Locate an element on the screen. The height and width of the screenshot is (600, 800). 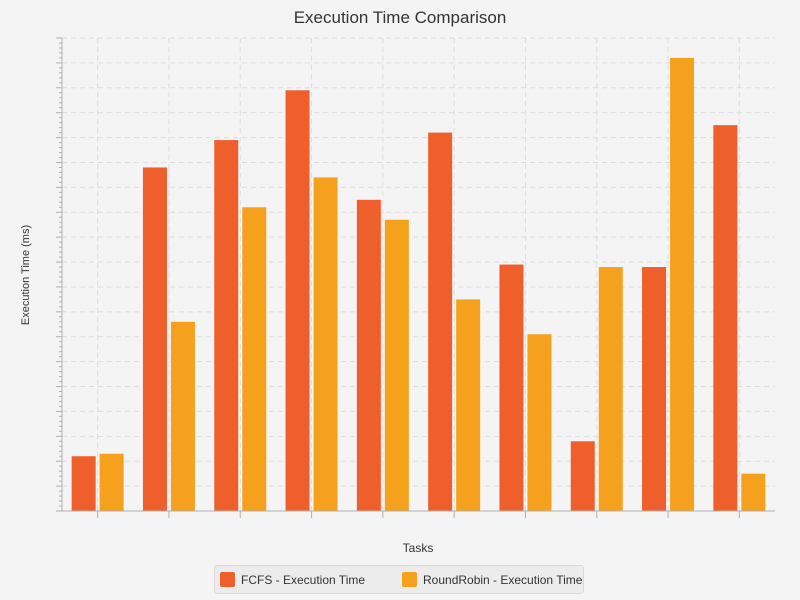
x-axis-label: Tasks is located at coordinates (418, 548).